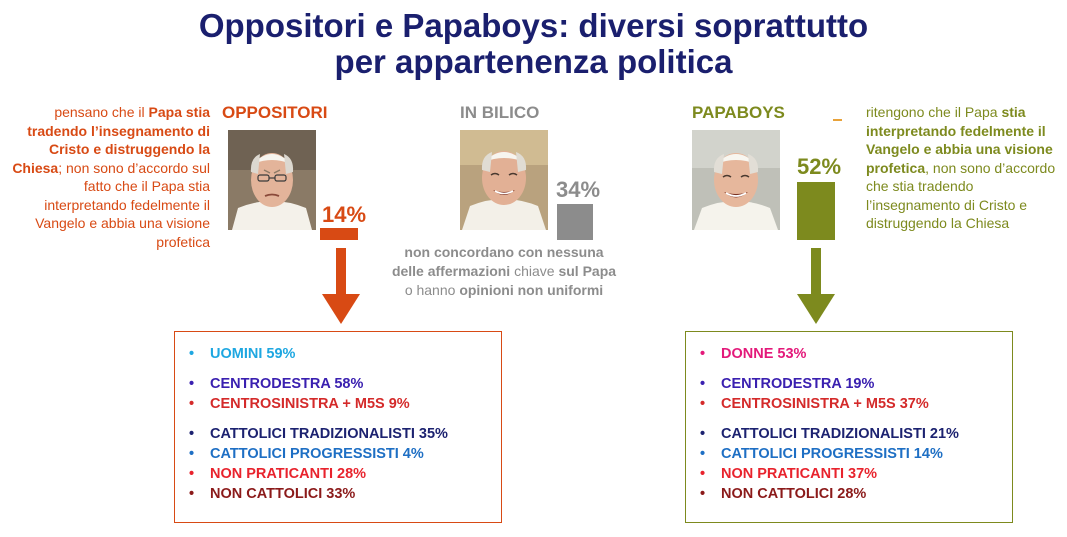 This screenshot has width=1067, height=537. What do you see at coordinates (794, 494) in the screenshot?
I see `profile-item-text: NON CATTOLICI 28%` at bounding box center [794, 494].